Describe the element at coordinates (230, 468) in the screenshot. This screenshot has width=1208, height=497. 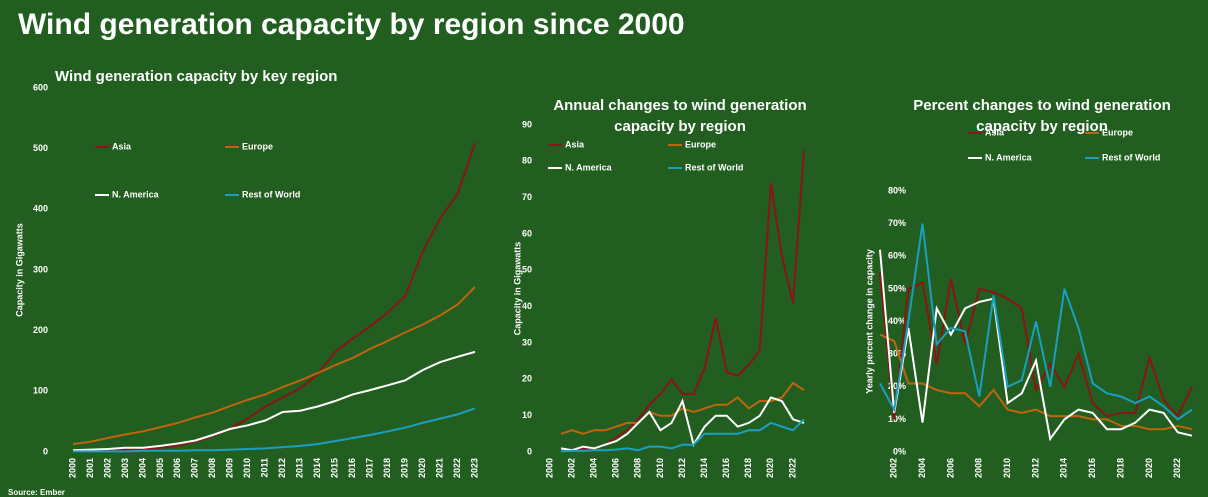
I see `x-tick-label: 2009` at that location.